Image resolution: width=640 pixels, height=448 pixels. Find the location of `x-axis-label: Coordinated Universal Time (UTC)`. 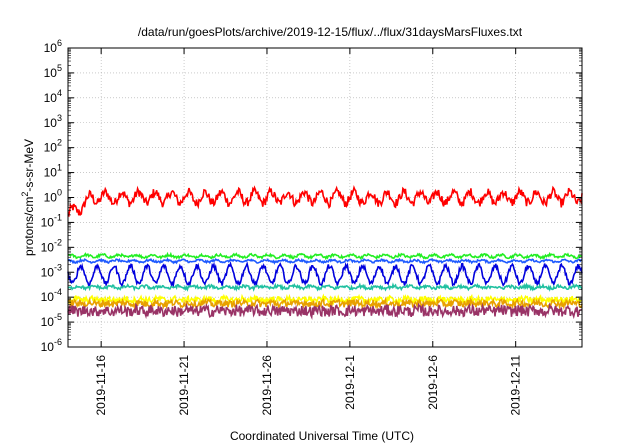

x-axis-label: Coordinated Universal Time (UTC) is located at coordinates (322, 436).